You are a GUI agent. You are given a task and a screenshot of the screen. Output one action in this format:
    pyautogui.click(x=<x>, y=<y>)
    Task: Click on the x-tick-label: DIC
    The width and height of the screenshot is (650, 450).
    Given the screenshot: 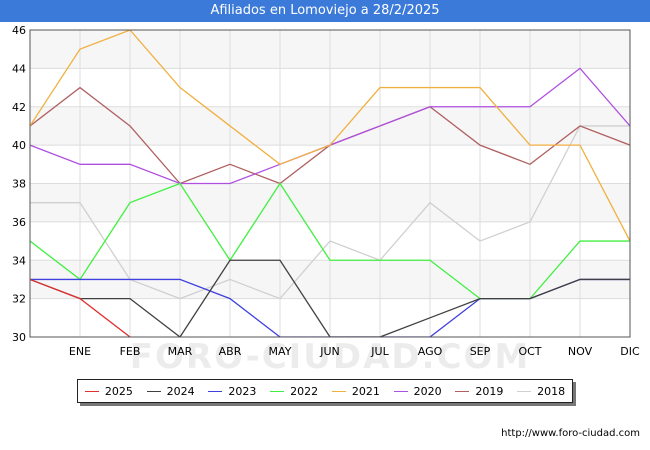 What is the action you would take?
    pyautogui.click(x=630, y=351)
    